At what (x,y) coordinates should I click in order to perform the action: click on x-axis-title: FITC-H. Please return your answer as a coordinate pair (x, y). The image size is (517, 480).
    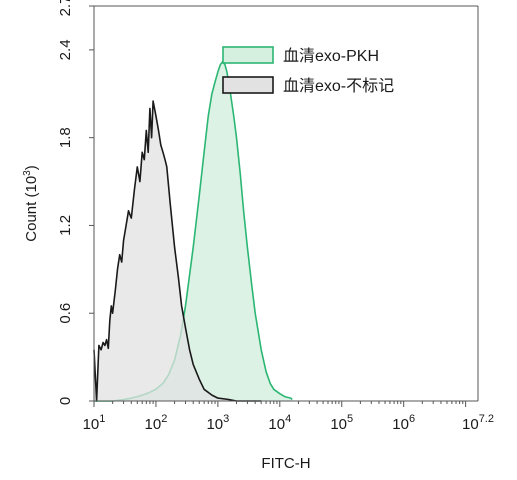
    Looking at the image, I should click on (285, 463).